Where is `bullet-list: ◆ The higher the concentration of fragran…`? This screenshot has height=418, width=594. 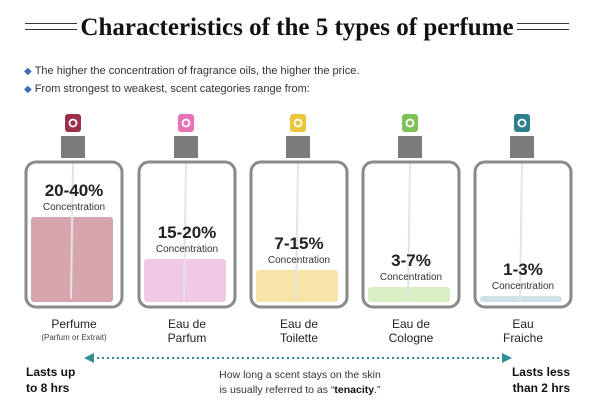
bullet-list: ◆ The higher the concentration of fragran… is located at coordinates (191, 80).